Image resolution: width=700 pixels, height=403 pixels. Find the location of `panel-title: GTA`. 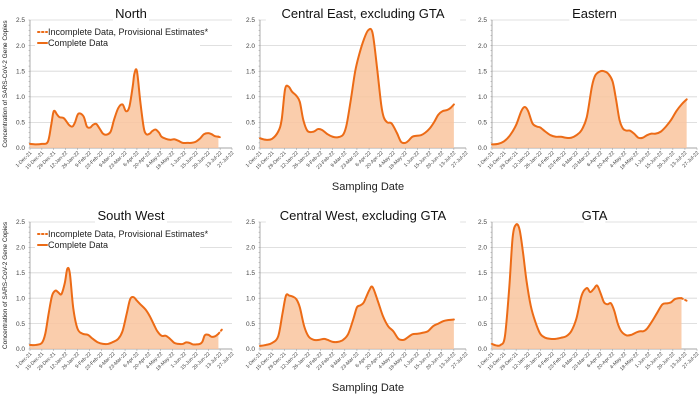

panel-title: GTA is located at coordinates (595, 215).